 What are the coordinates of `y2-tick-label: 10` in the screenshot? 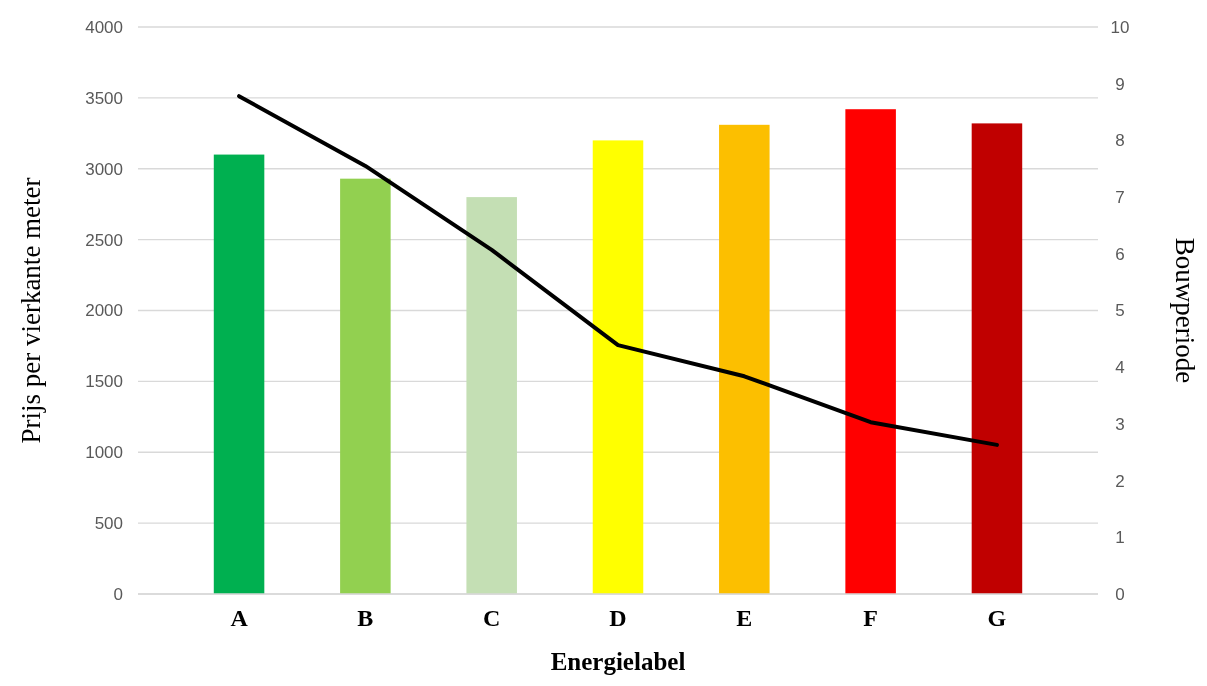 It's located at (1120, 27).